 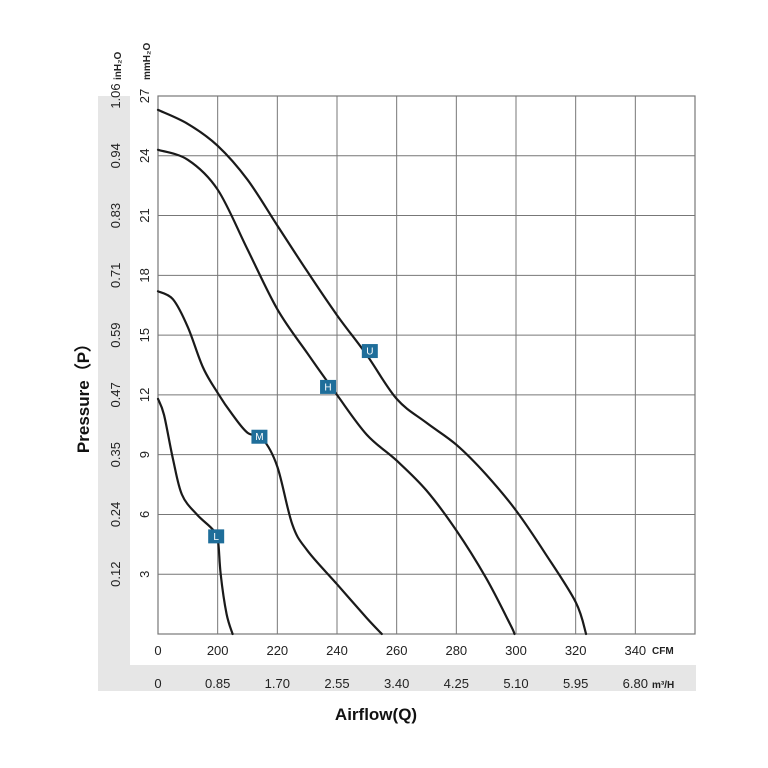 I want to click on x2-tick-label: 0.85, so click(x=217, y=683).